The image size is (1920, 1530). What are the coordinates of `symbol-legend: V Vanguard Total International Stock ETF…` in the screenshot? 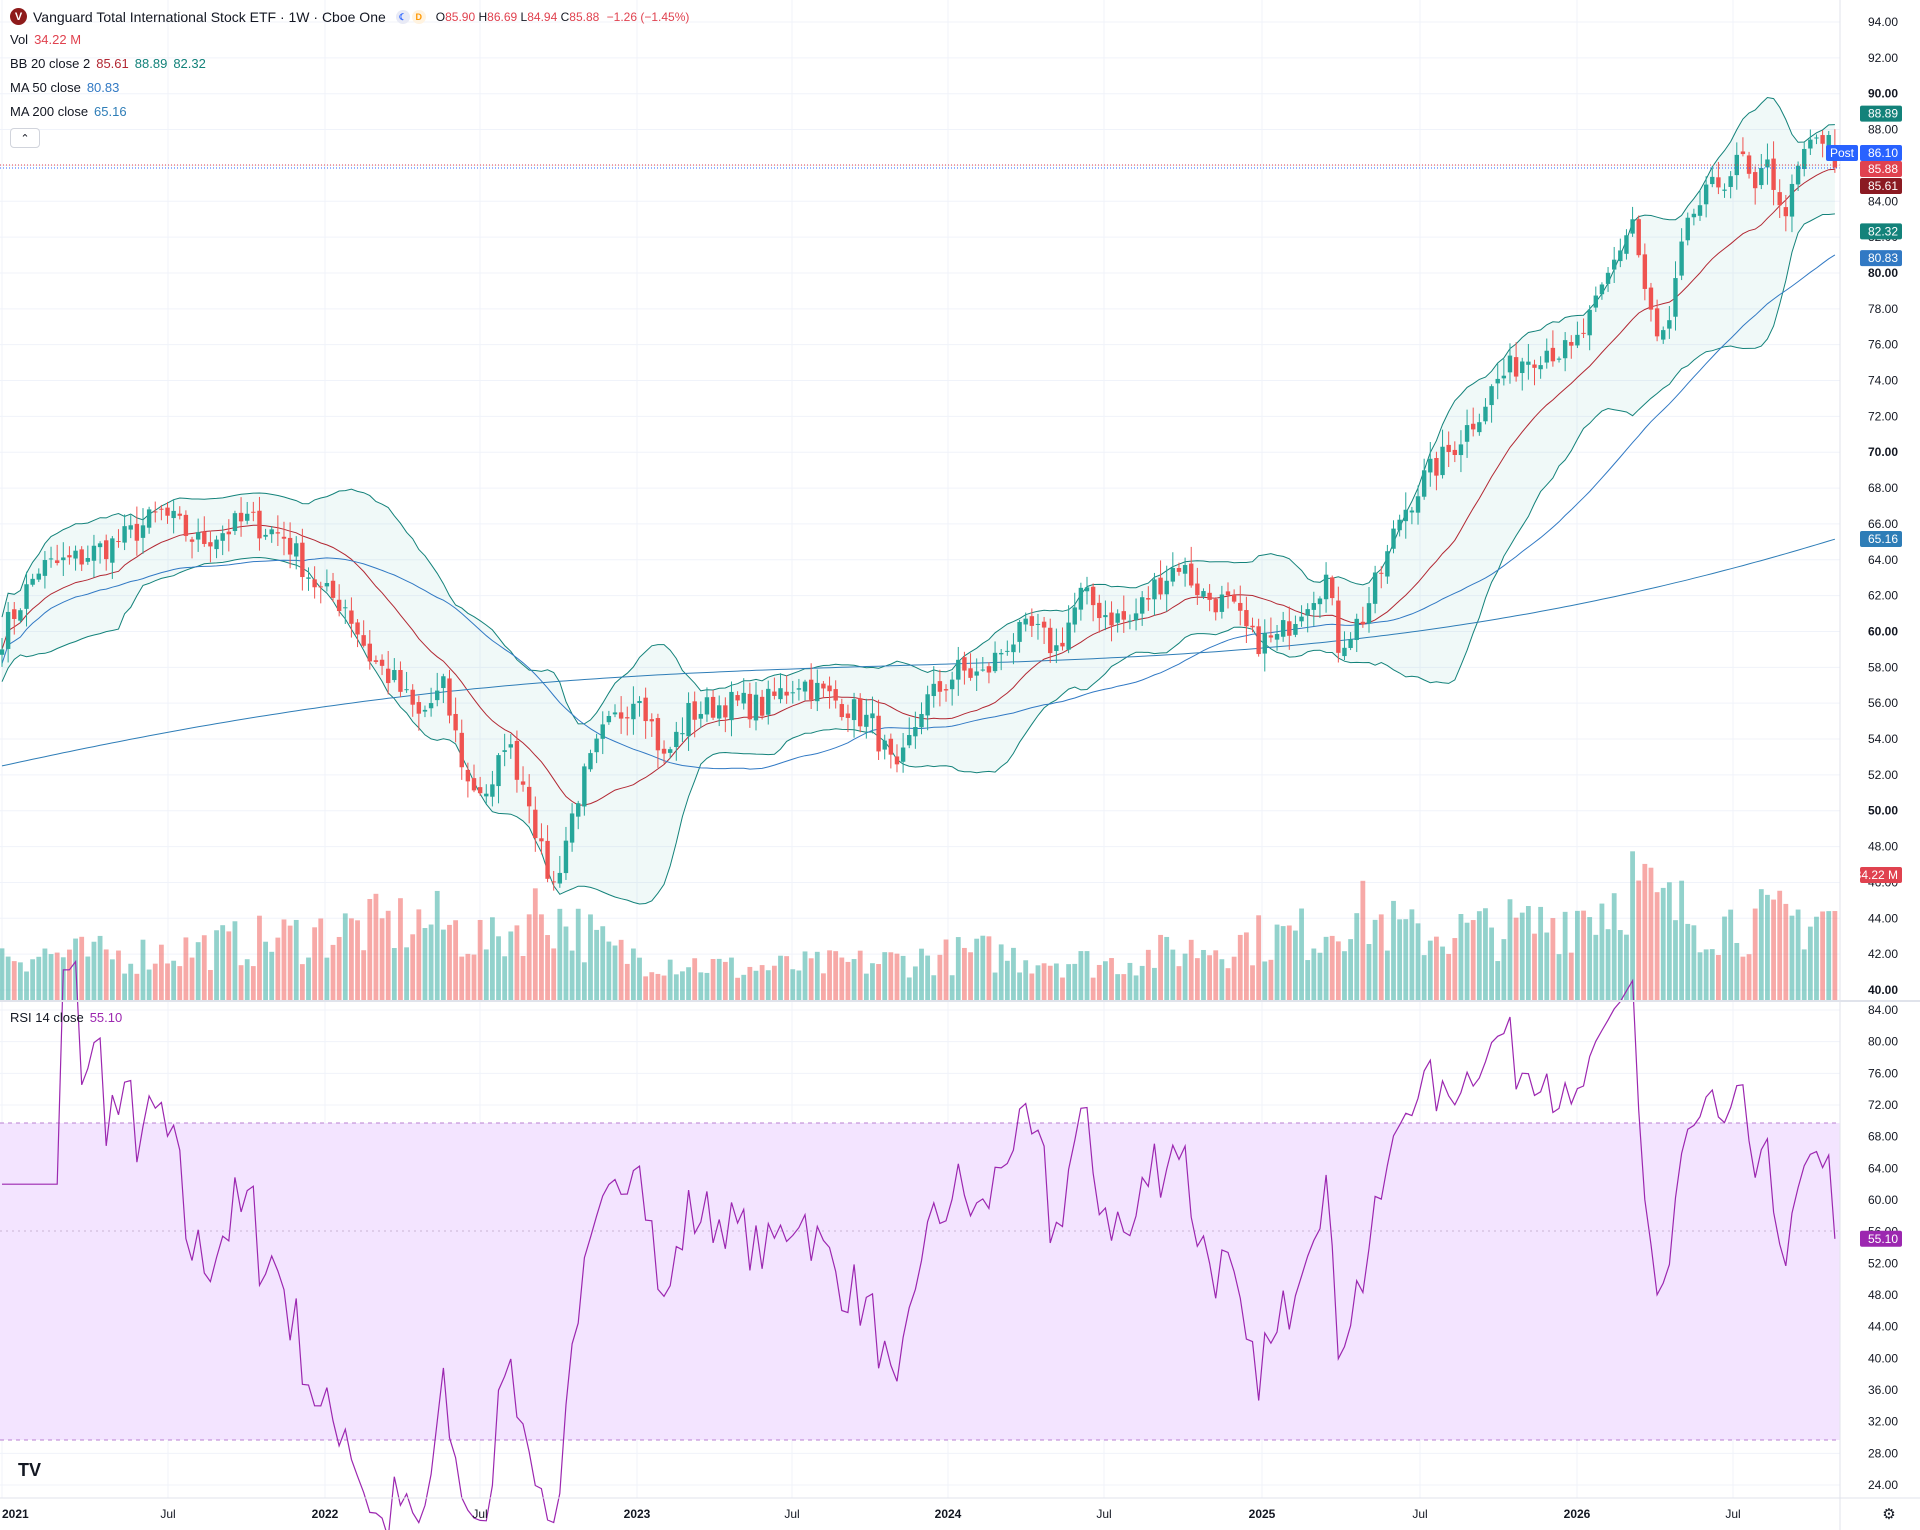 It's located at (349, 16).